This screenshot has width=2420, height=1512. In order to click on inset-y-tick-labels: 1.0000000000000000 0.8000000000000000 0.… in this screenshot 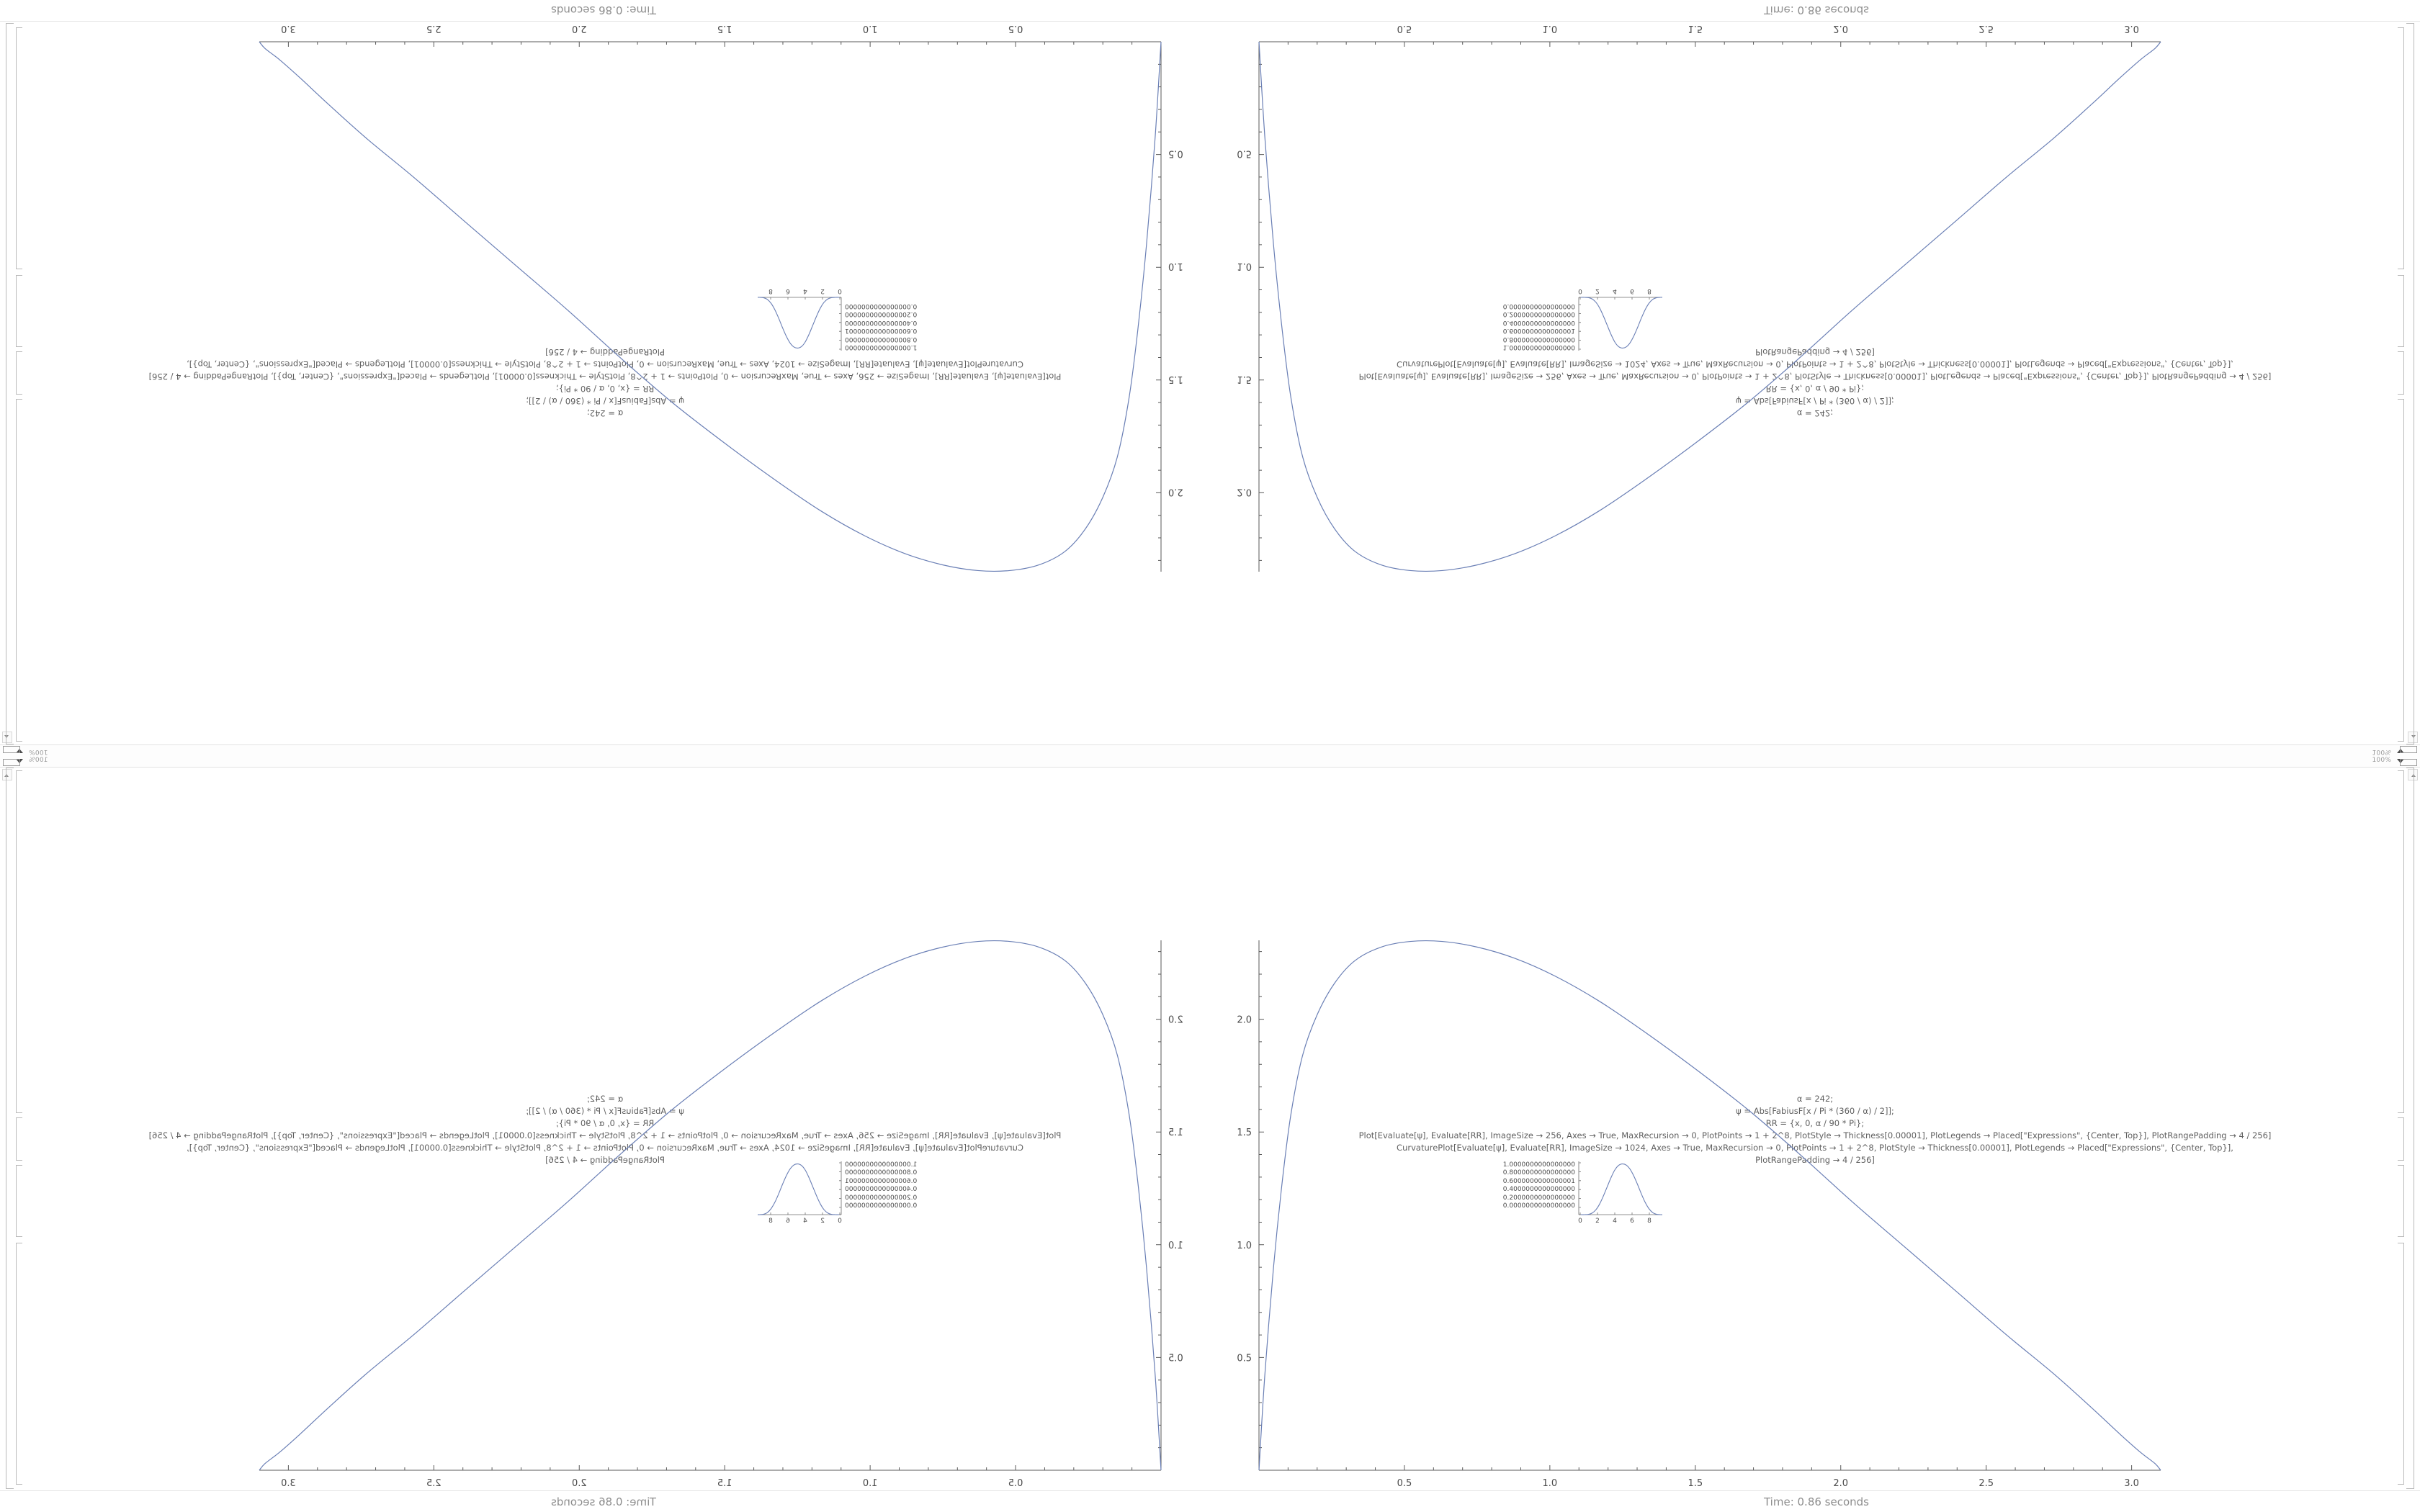, I will do `click(1538, 1185)`.